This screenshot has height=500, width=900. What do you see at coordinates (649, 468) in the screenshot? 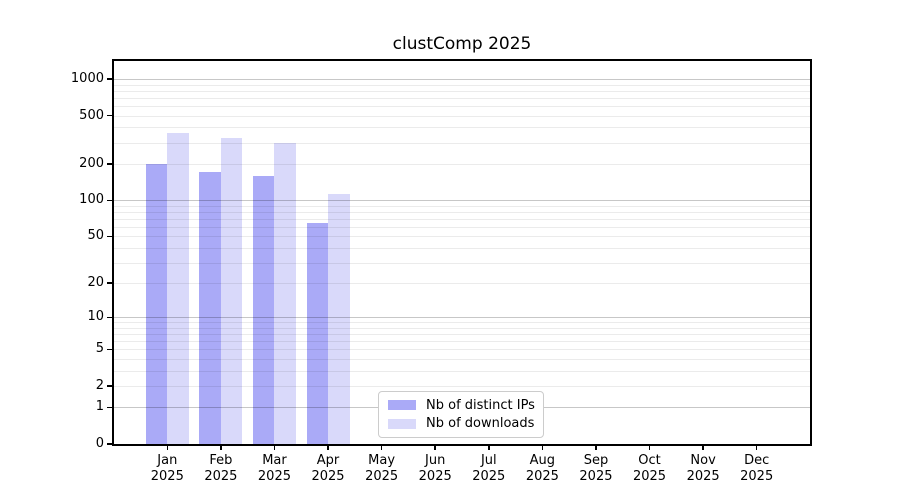
I see `x-tick-label: Oct 2025` at bounding box center [649, 468].